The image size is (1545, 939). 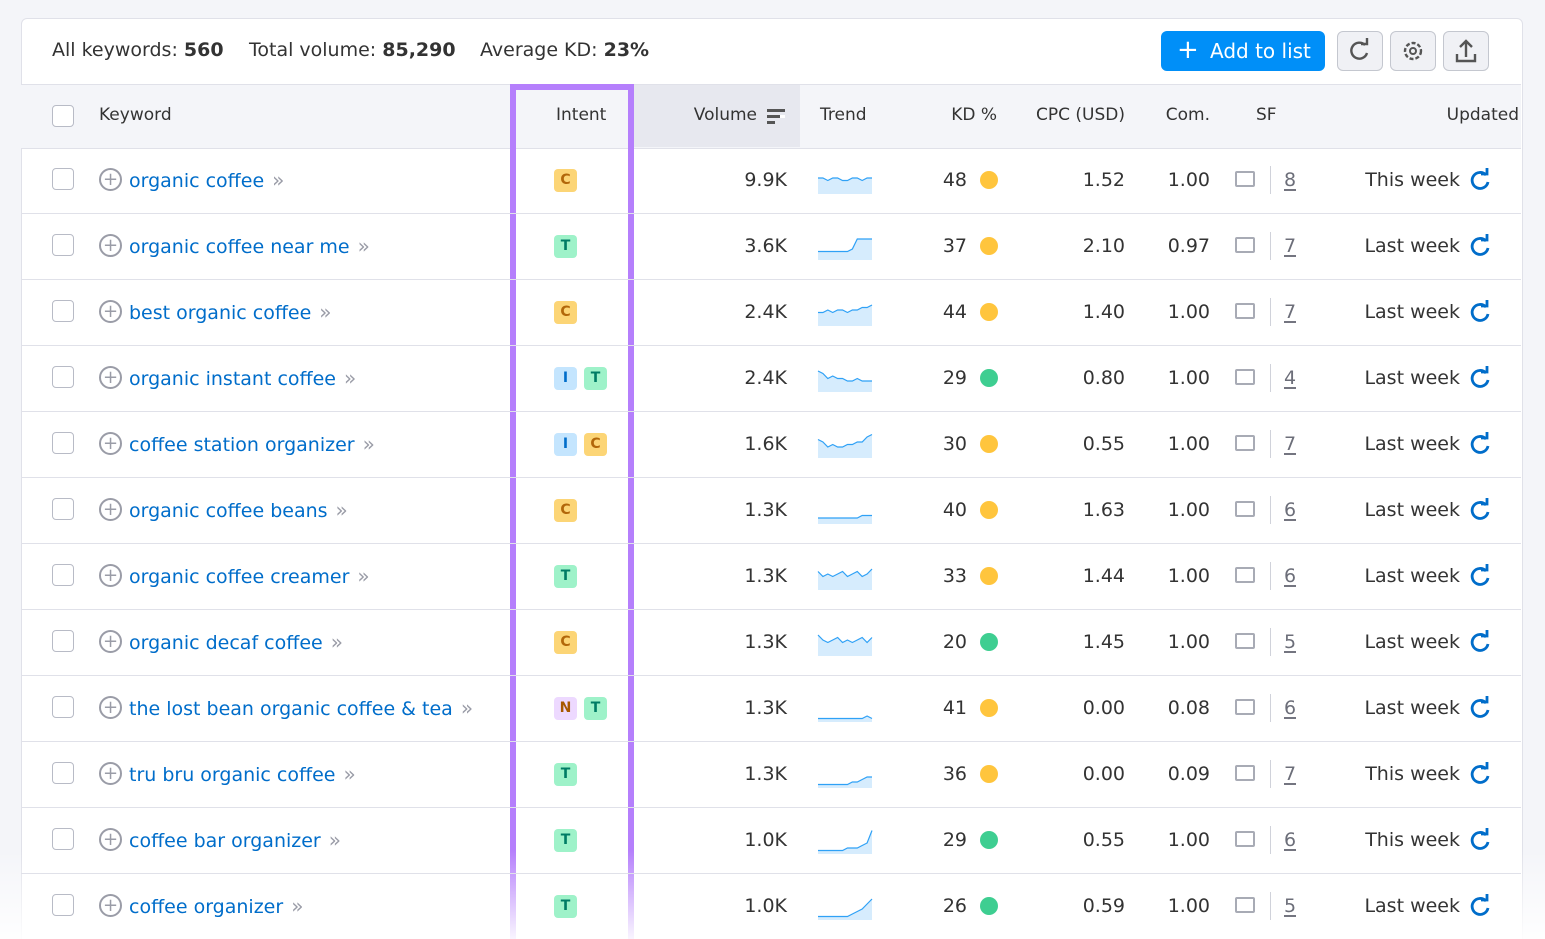 What do you see at coordinates (243, 378) in the screenshot?
I see `keyword-link: organic instant coffee»` at bounding box center [243, 378].